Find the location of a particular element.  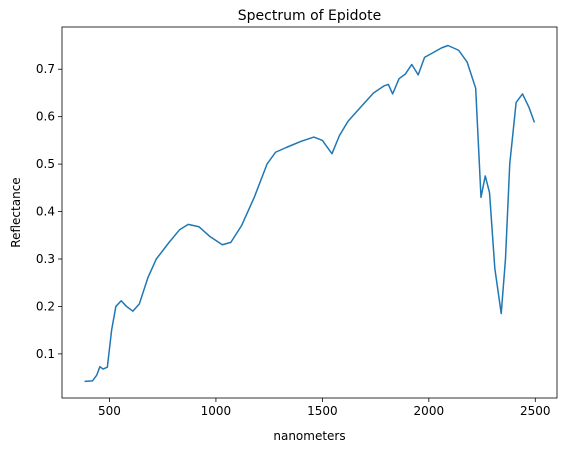

x-tick-label: 2500 is located at coordinates (535, 411).